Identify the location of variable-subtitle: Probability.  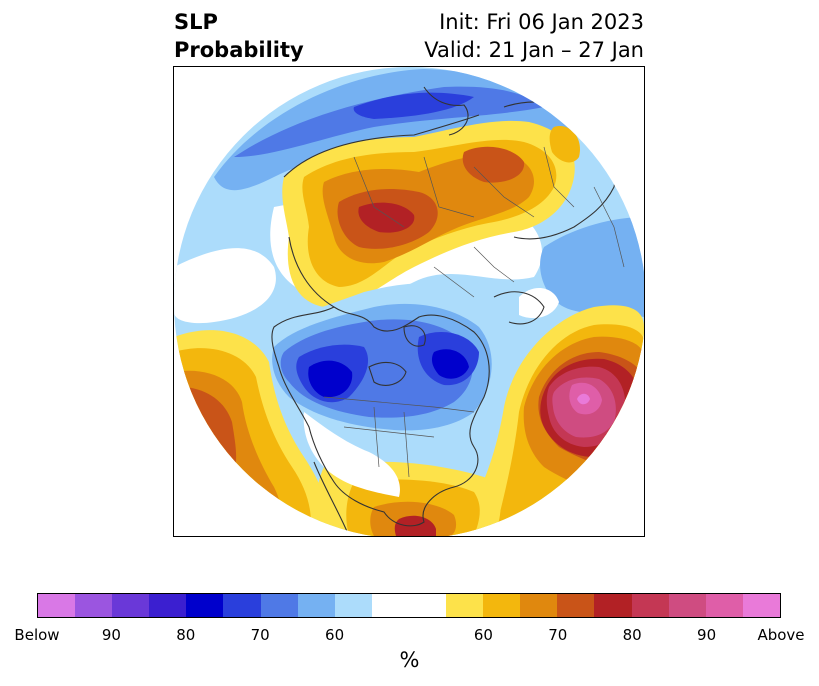
(239, 50).